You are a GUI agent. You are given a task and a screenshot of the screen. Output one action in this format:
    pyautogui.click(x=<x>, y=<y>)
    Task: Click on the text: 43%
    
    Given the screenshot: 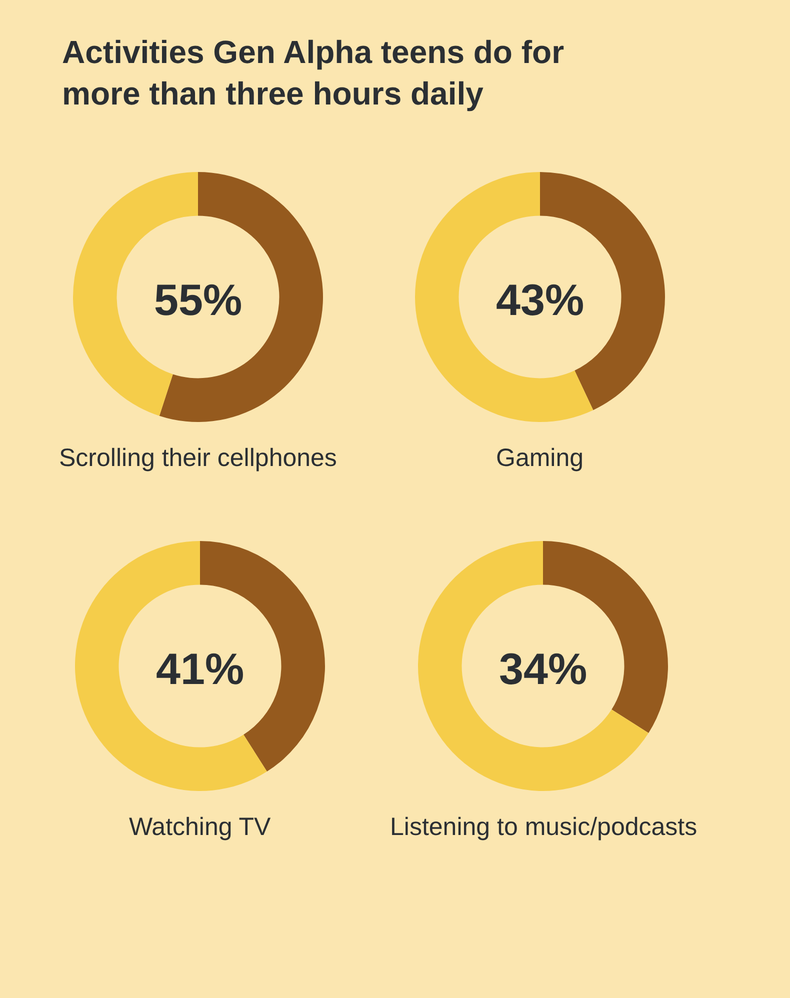 What is the action you would take?
    pyautogui.click(x=540, y=300)
    